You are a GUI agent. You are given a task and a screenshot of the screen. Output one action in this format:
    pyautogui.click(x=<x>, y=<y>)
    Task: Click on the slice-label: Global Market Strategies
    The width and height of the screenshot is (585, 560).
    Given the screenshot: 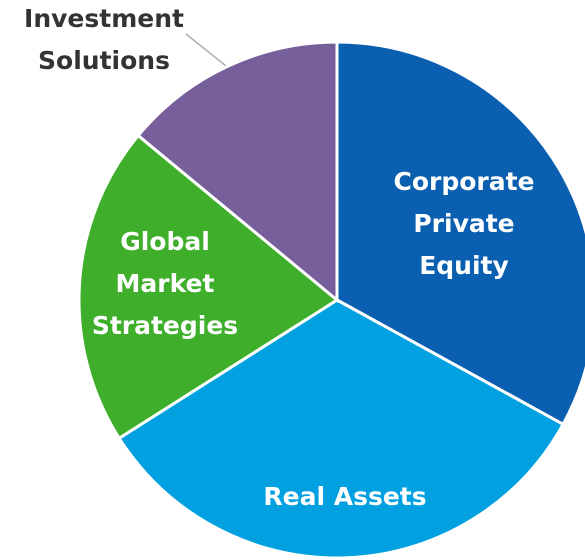 What is the action you would take?
    pyautogui.click(x=165, y=283)
    